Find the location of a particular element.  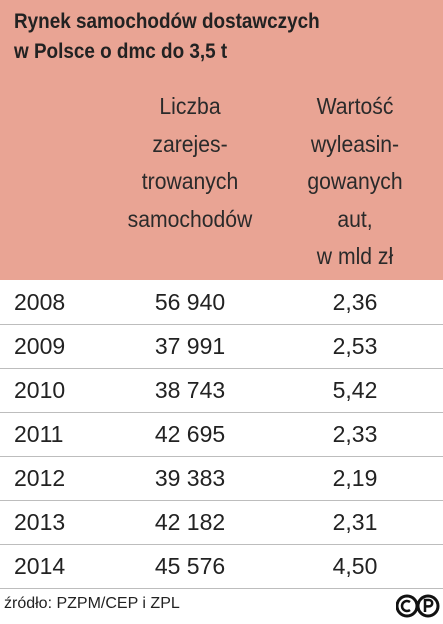

year-cell: 2014 is located at coordinates (40, 566).